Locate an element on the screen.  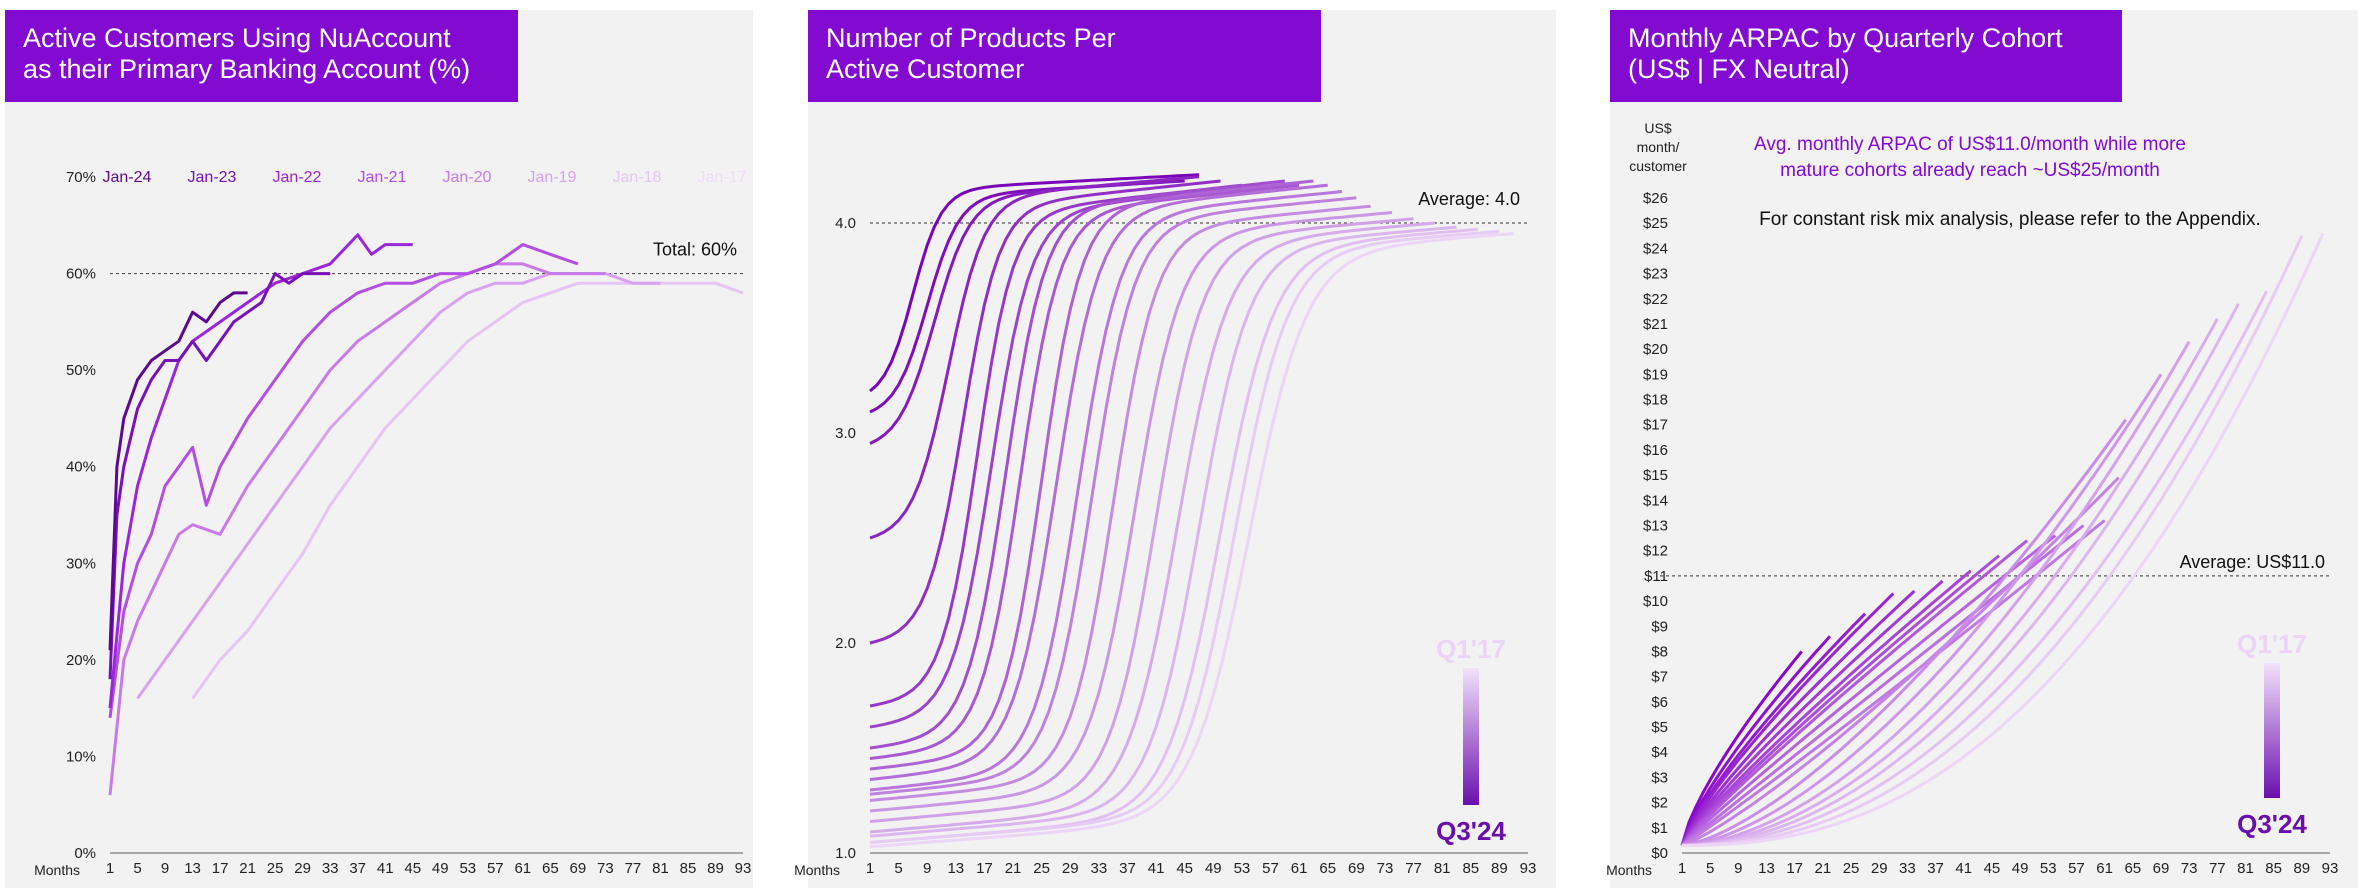
y-tick-label: 2.0 is located at coordinates (845, 643).